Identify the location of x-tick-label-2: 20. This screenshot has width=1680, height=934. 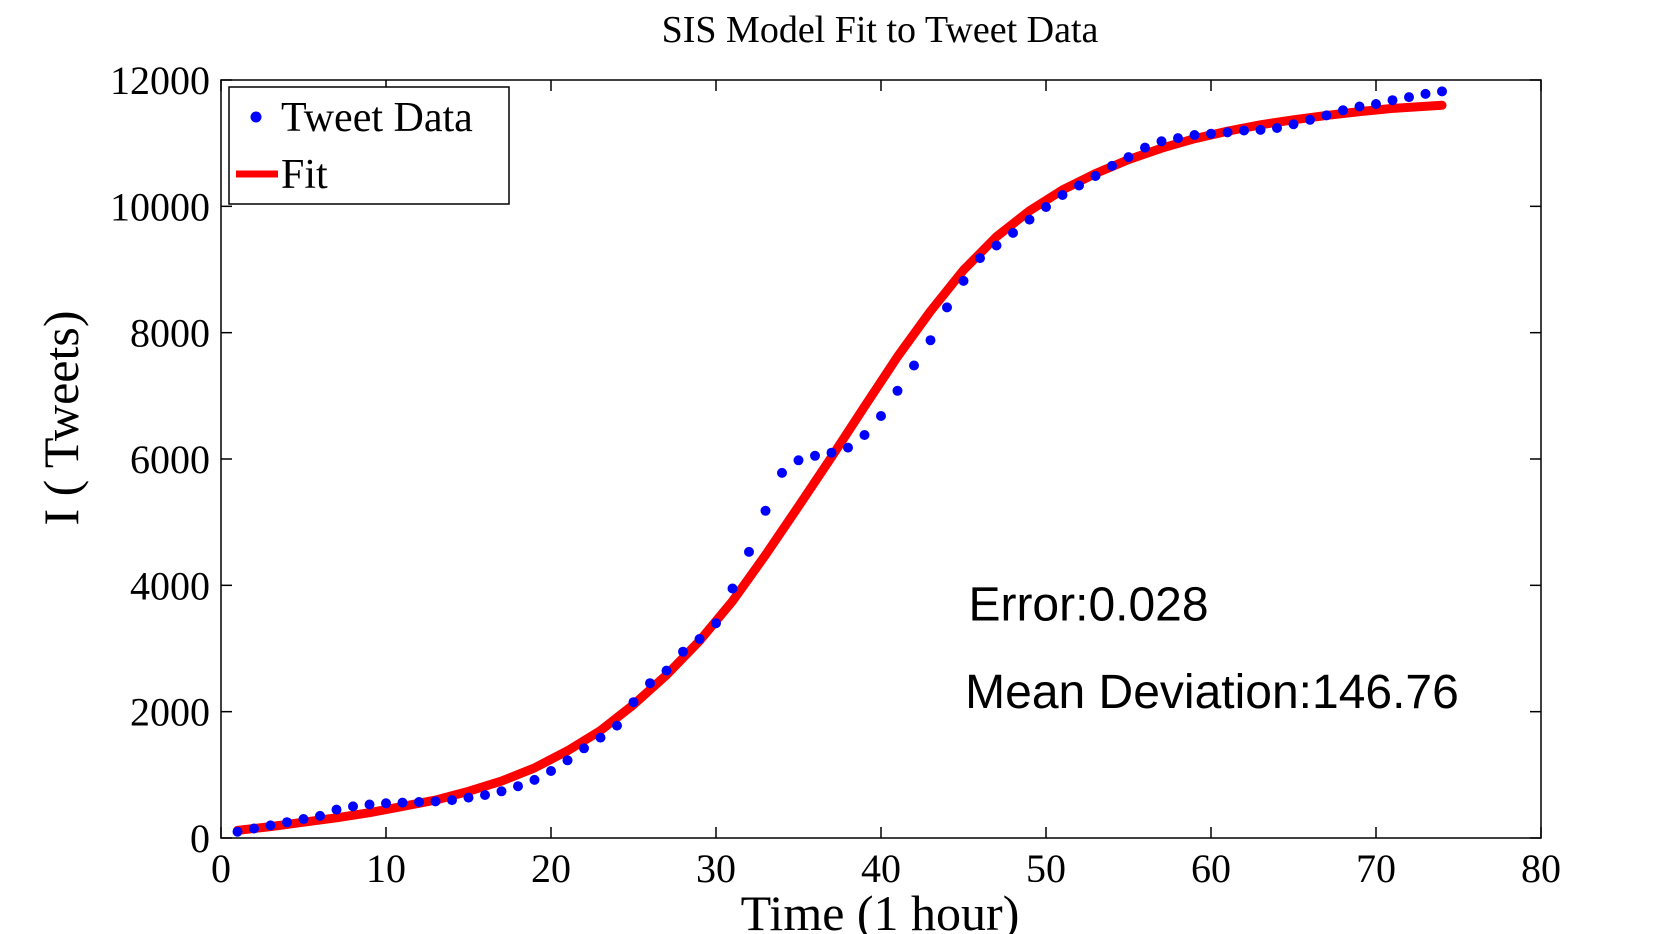
(551, 868).